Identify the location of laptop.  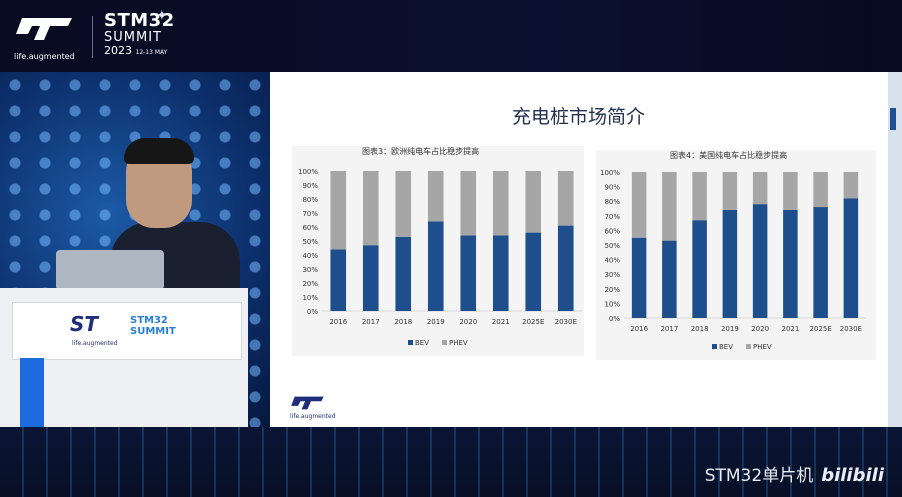
(110, 270).